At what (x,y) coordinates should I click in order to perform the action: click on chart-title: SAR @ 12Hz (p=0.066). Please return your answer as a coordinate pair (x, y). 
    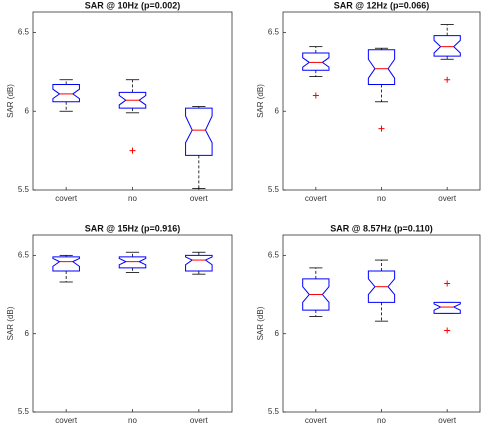
    Looking at the image, I should click on (382, 5).